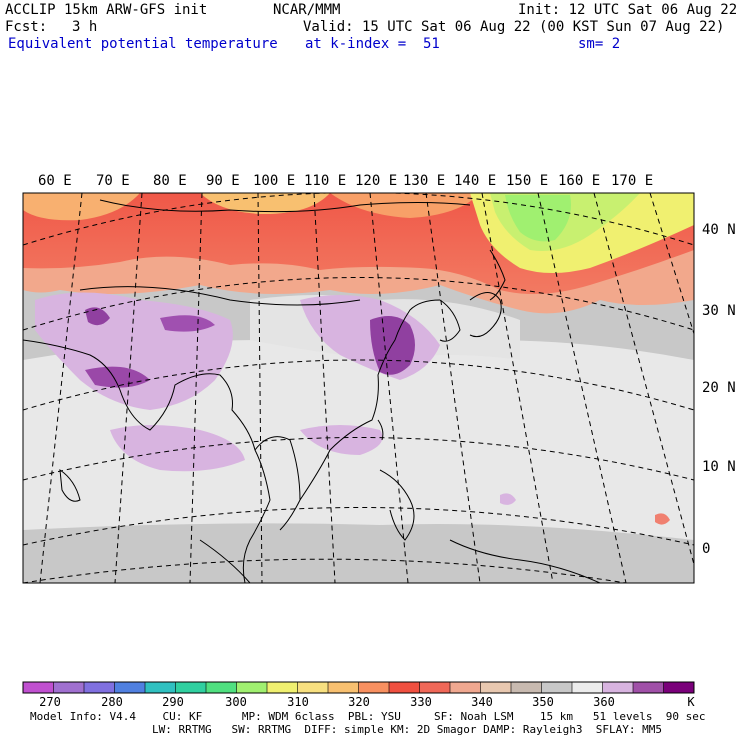 This screenshot has width=740, height=740. What do you see at coordinates (112, 702) in the screenshot?
I see `colorbar-tick-label: 280` at bounding box center [112, 702].